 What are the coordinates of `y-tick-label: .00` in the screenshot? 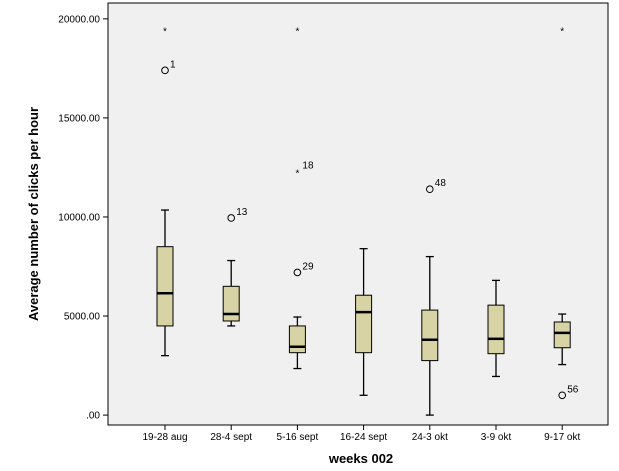 It's located at (93, 416).